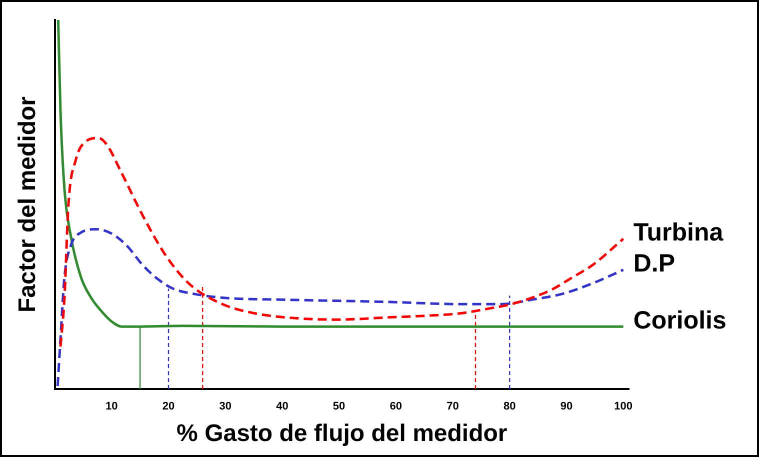 The width and height of the screenshot is (759, 457). What do you see at coordinates (342, 434) in the screenshot?
I see `x-axis-title: % Gasto de flujo del medidor` at bounding box center [342, 434].